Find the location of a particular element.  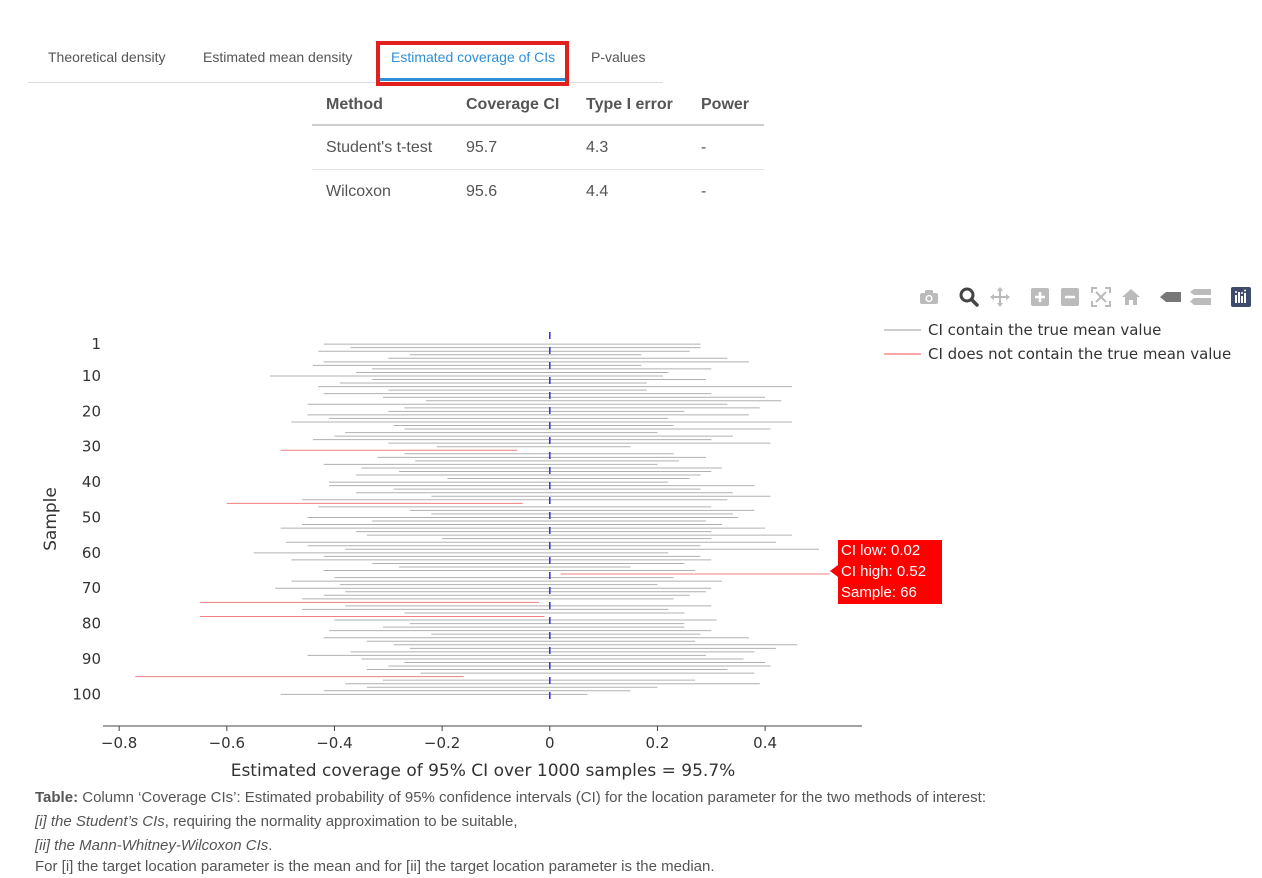

column-header: Method is located at coordinates (382, 106).